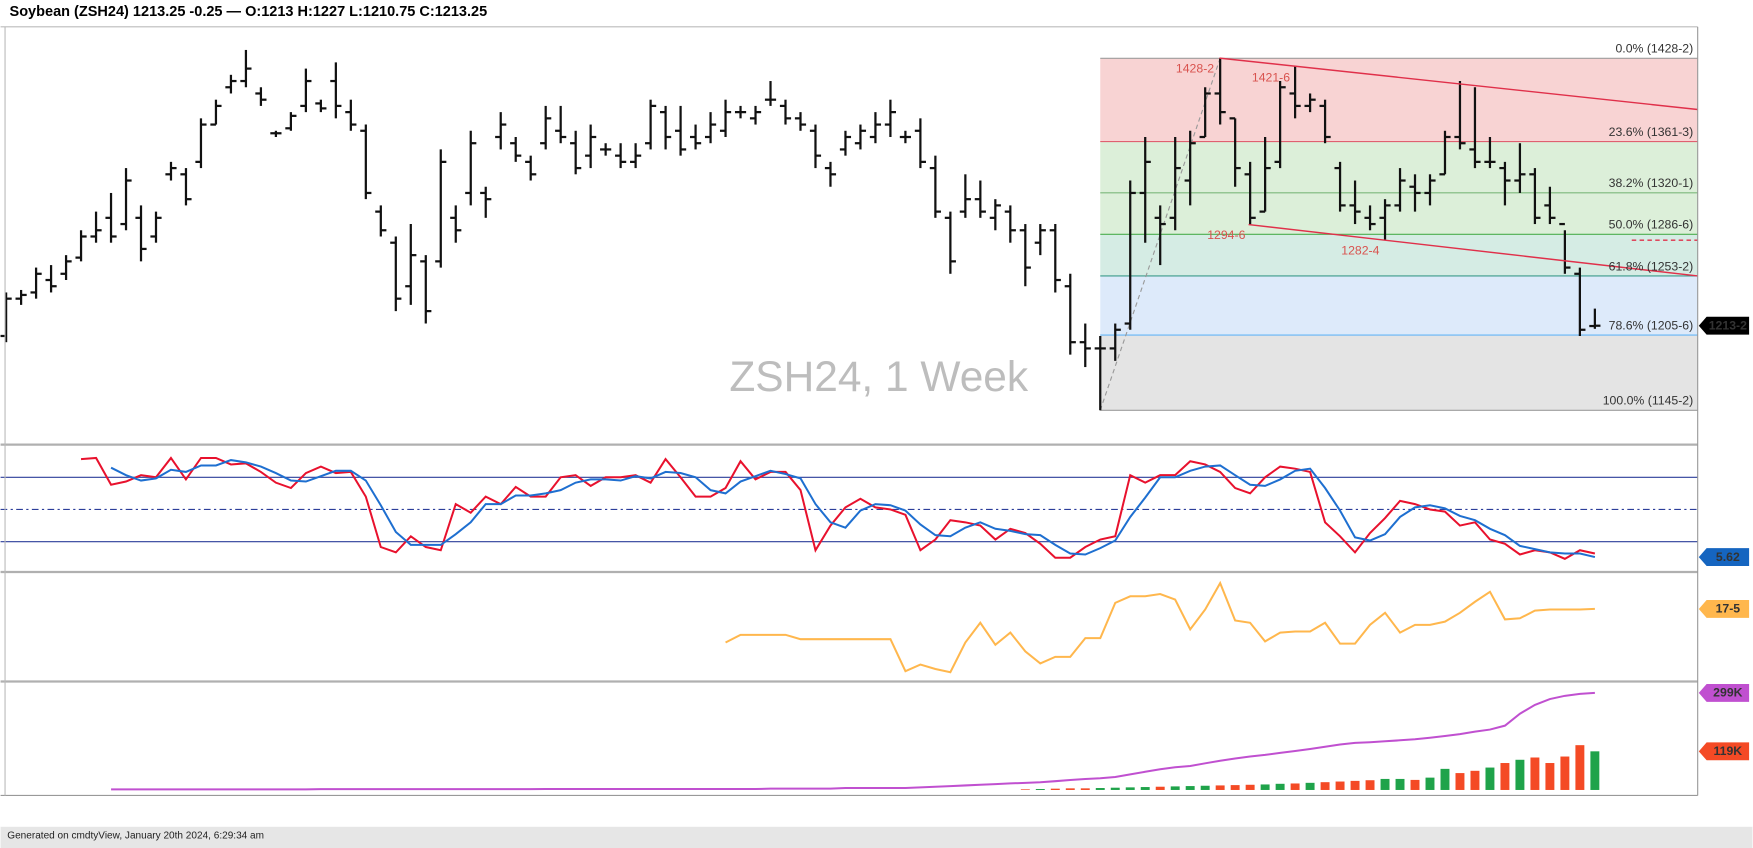 The height and width of the screenshot is (848, 1753). I want to click on annotation: 1294-6, so click(1226, 235).